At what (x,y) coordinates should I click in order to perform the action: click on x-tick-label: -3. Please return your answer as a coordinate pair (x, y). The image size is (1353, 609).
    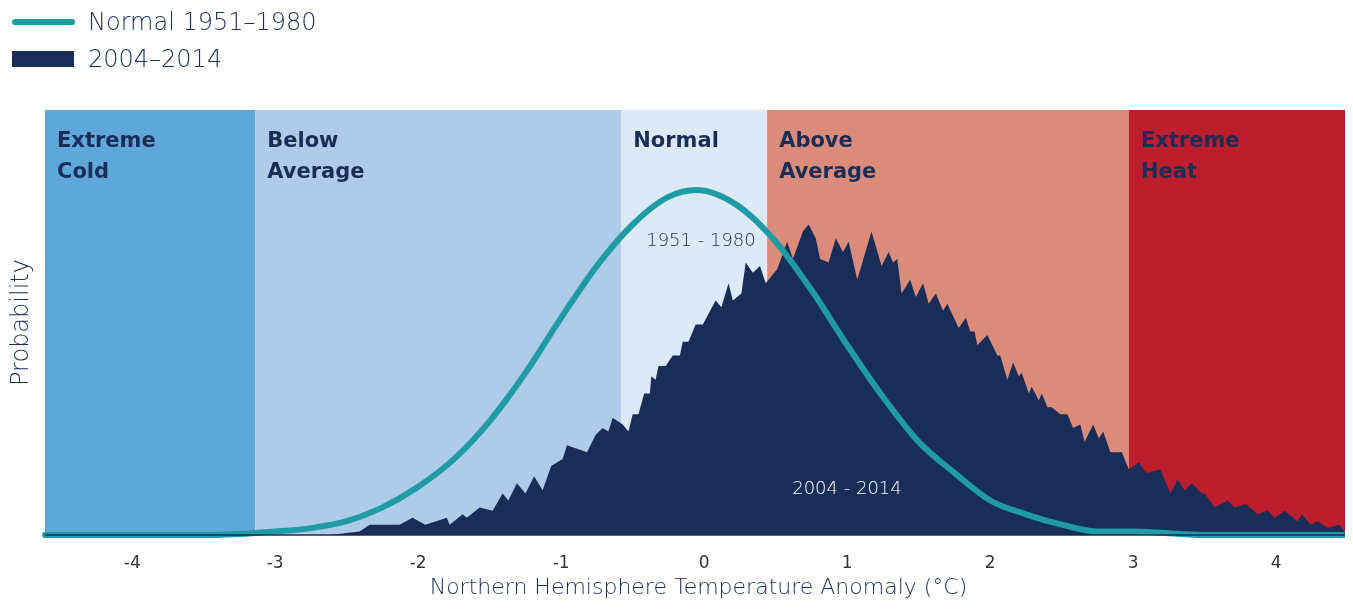
    Looking at the image, I should click on (275, 562).